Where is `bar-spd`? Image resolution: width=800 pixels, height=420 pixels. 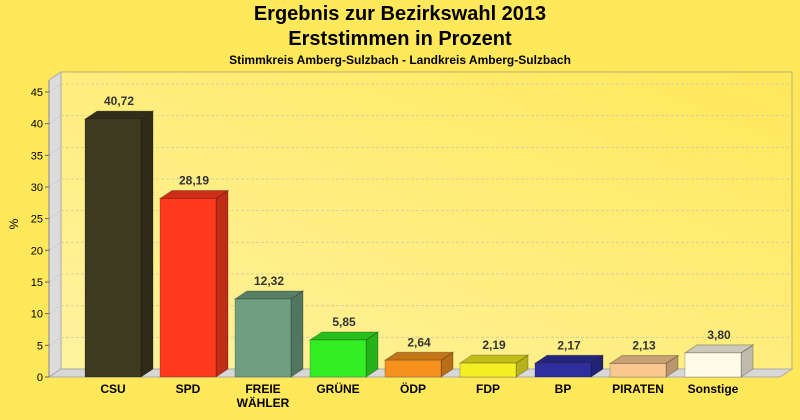 bar-spd is located at coordinates (194, 283).